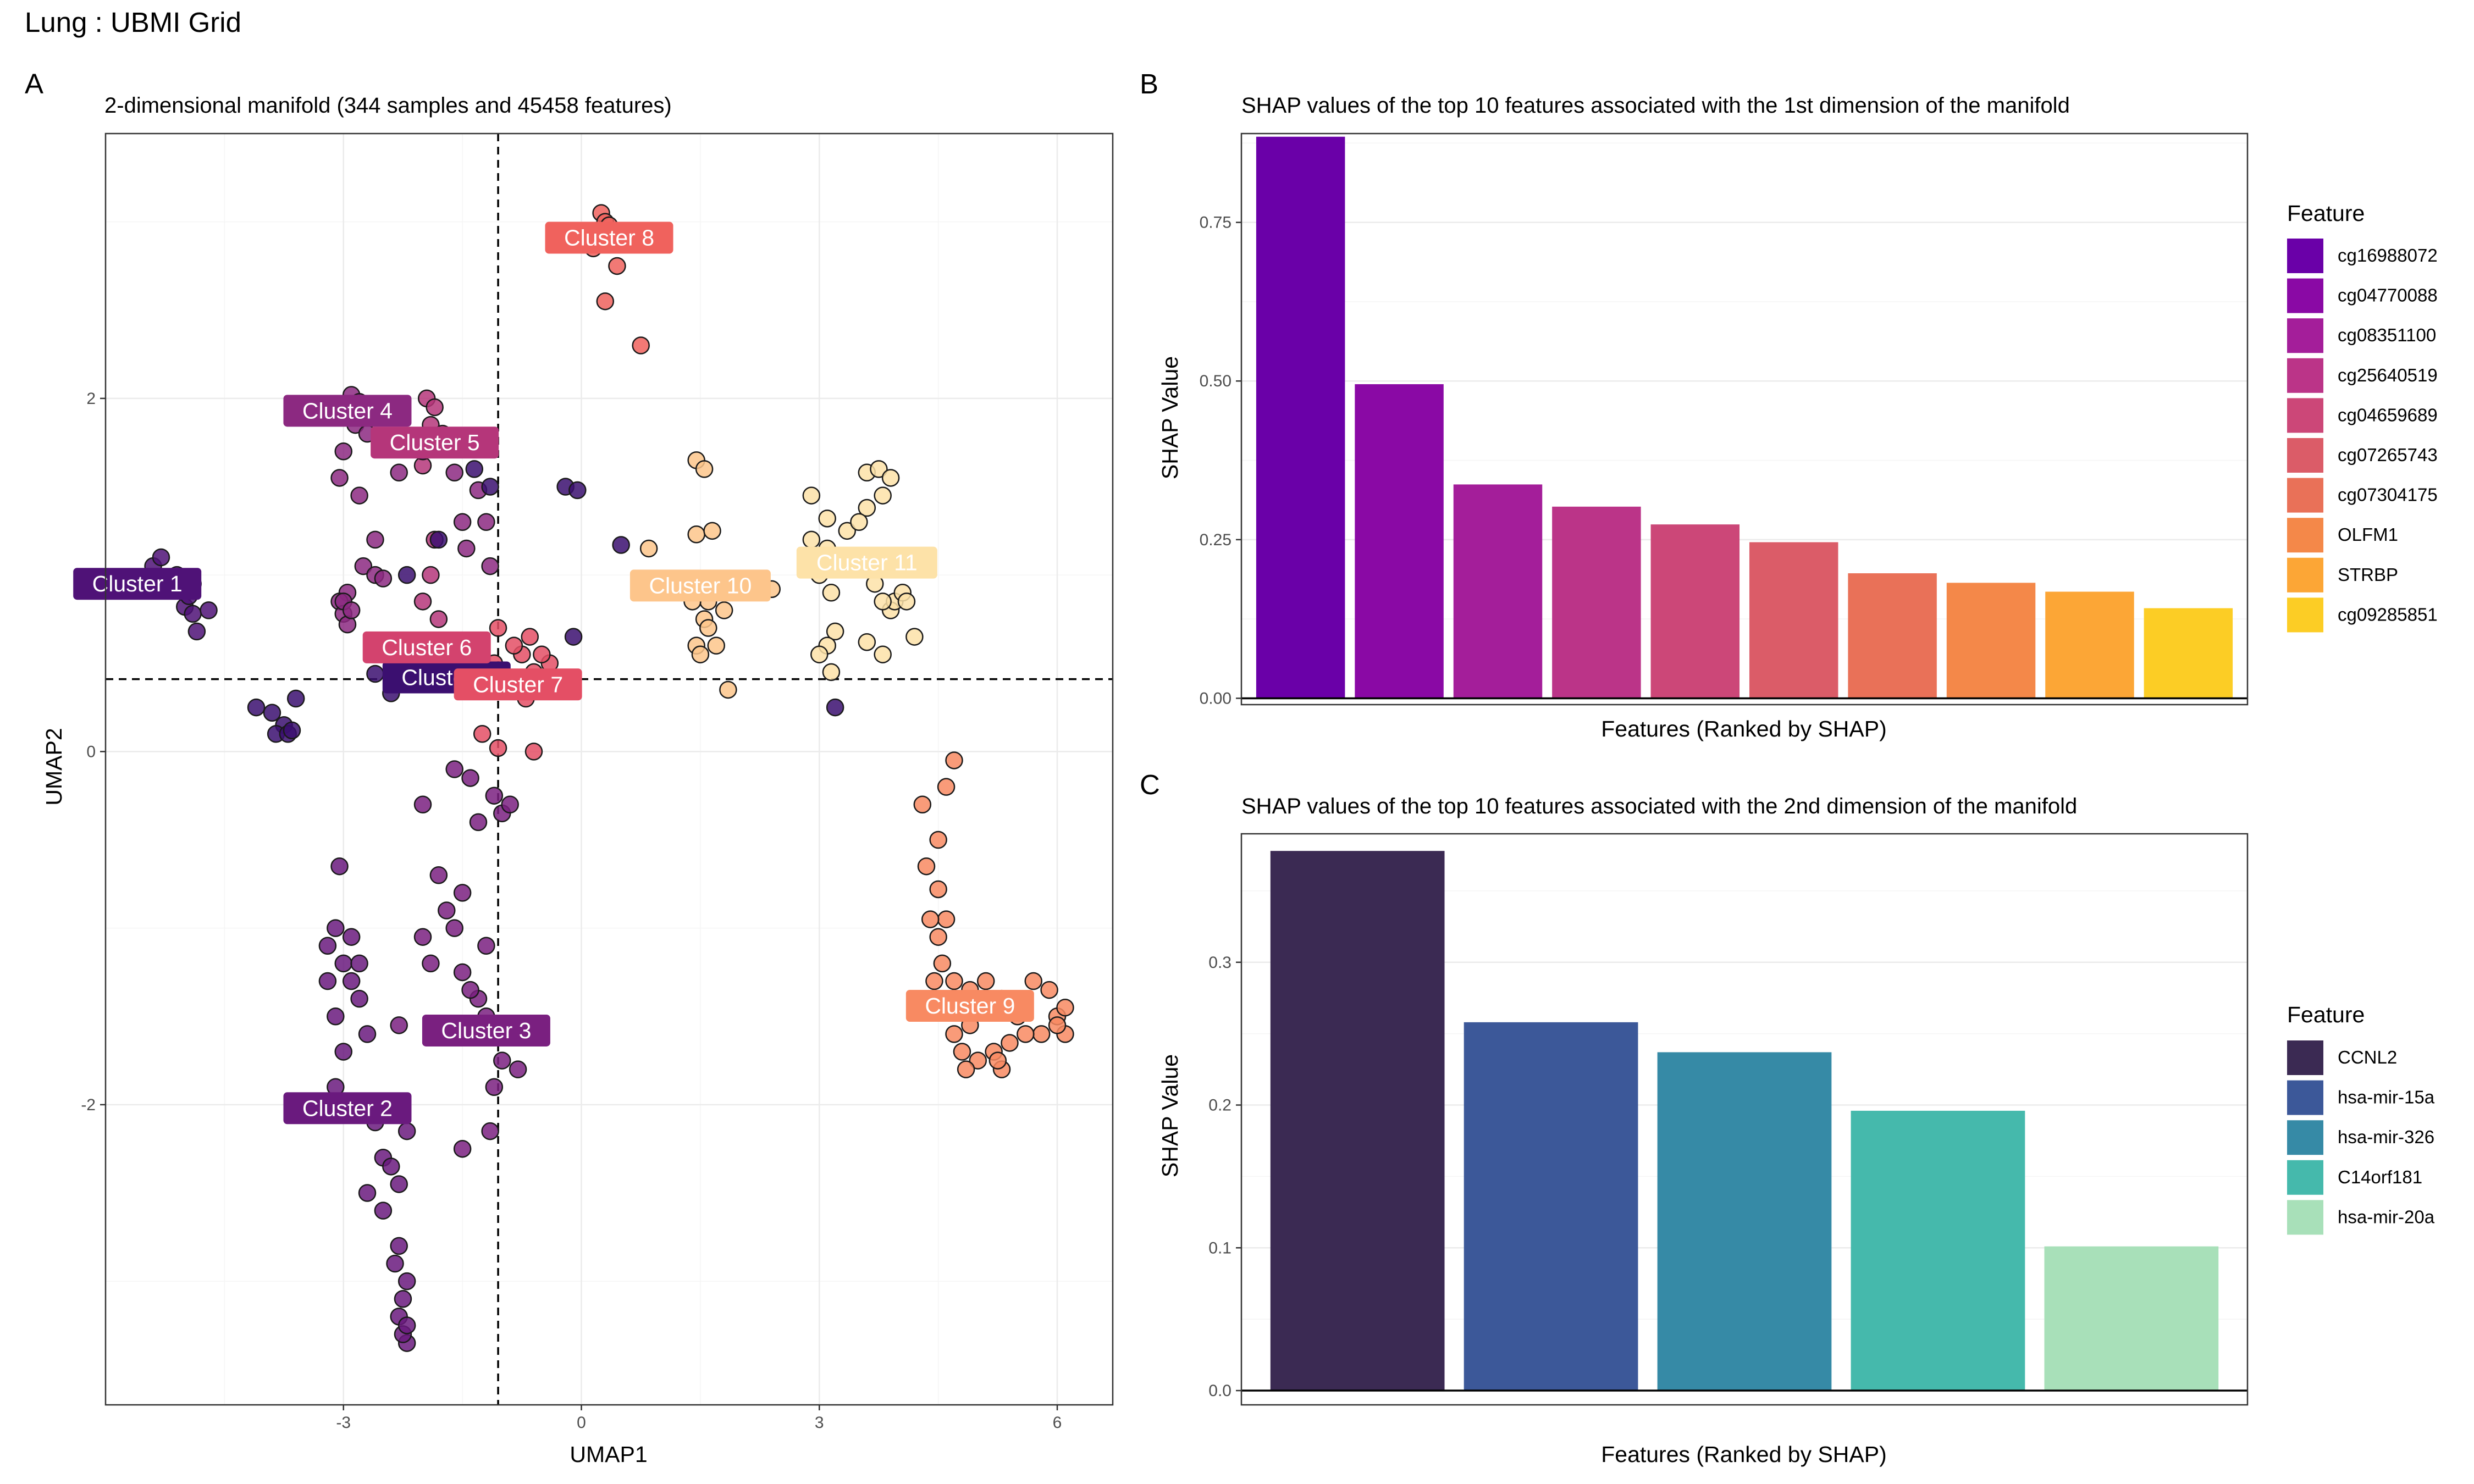 This screenshot has width=2474, height=1484. What do you see at coordinates (582, 1423) in the screenshot?
I see `panel-a-xtick-label: 0` at bounding box center [582, 1423].